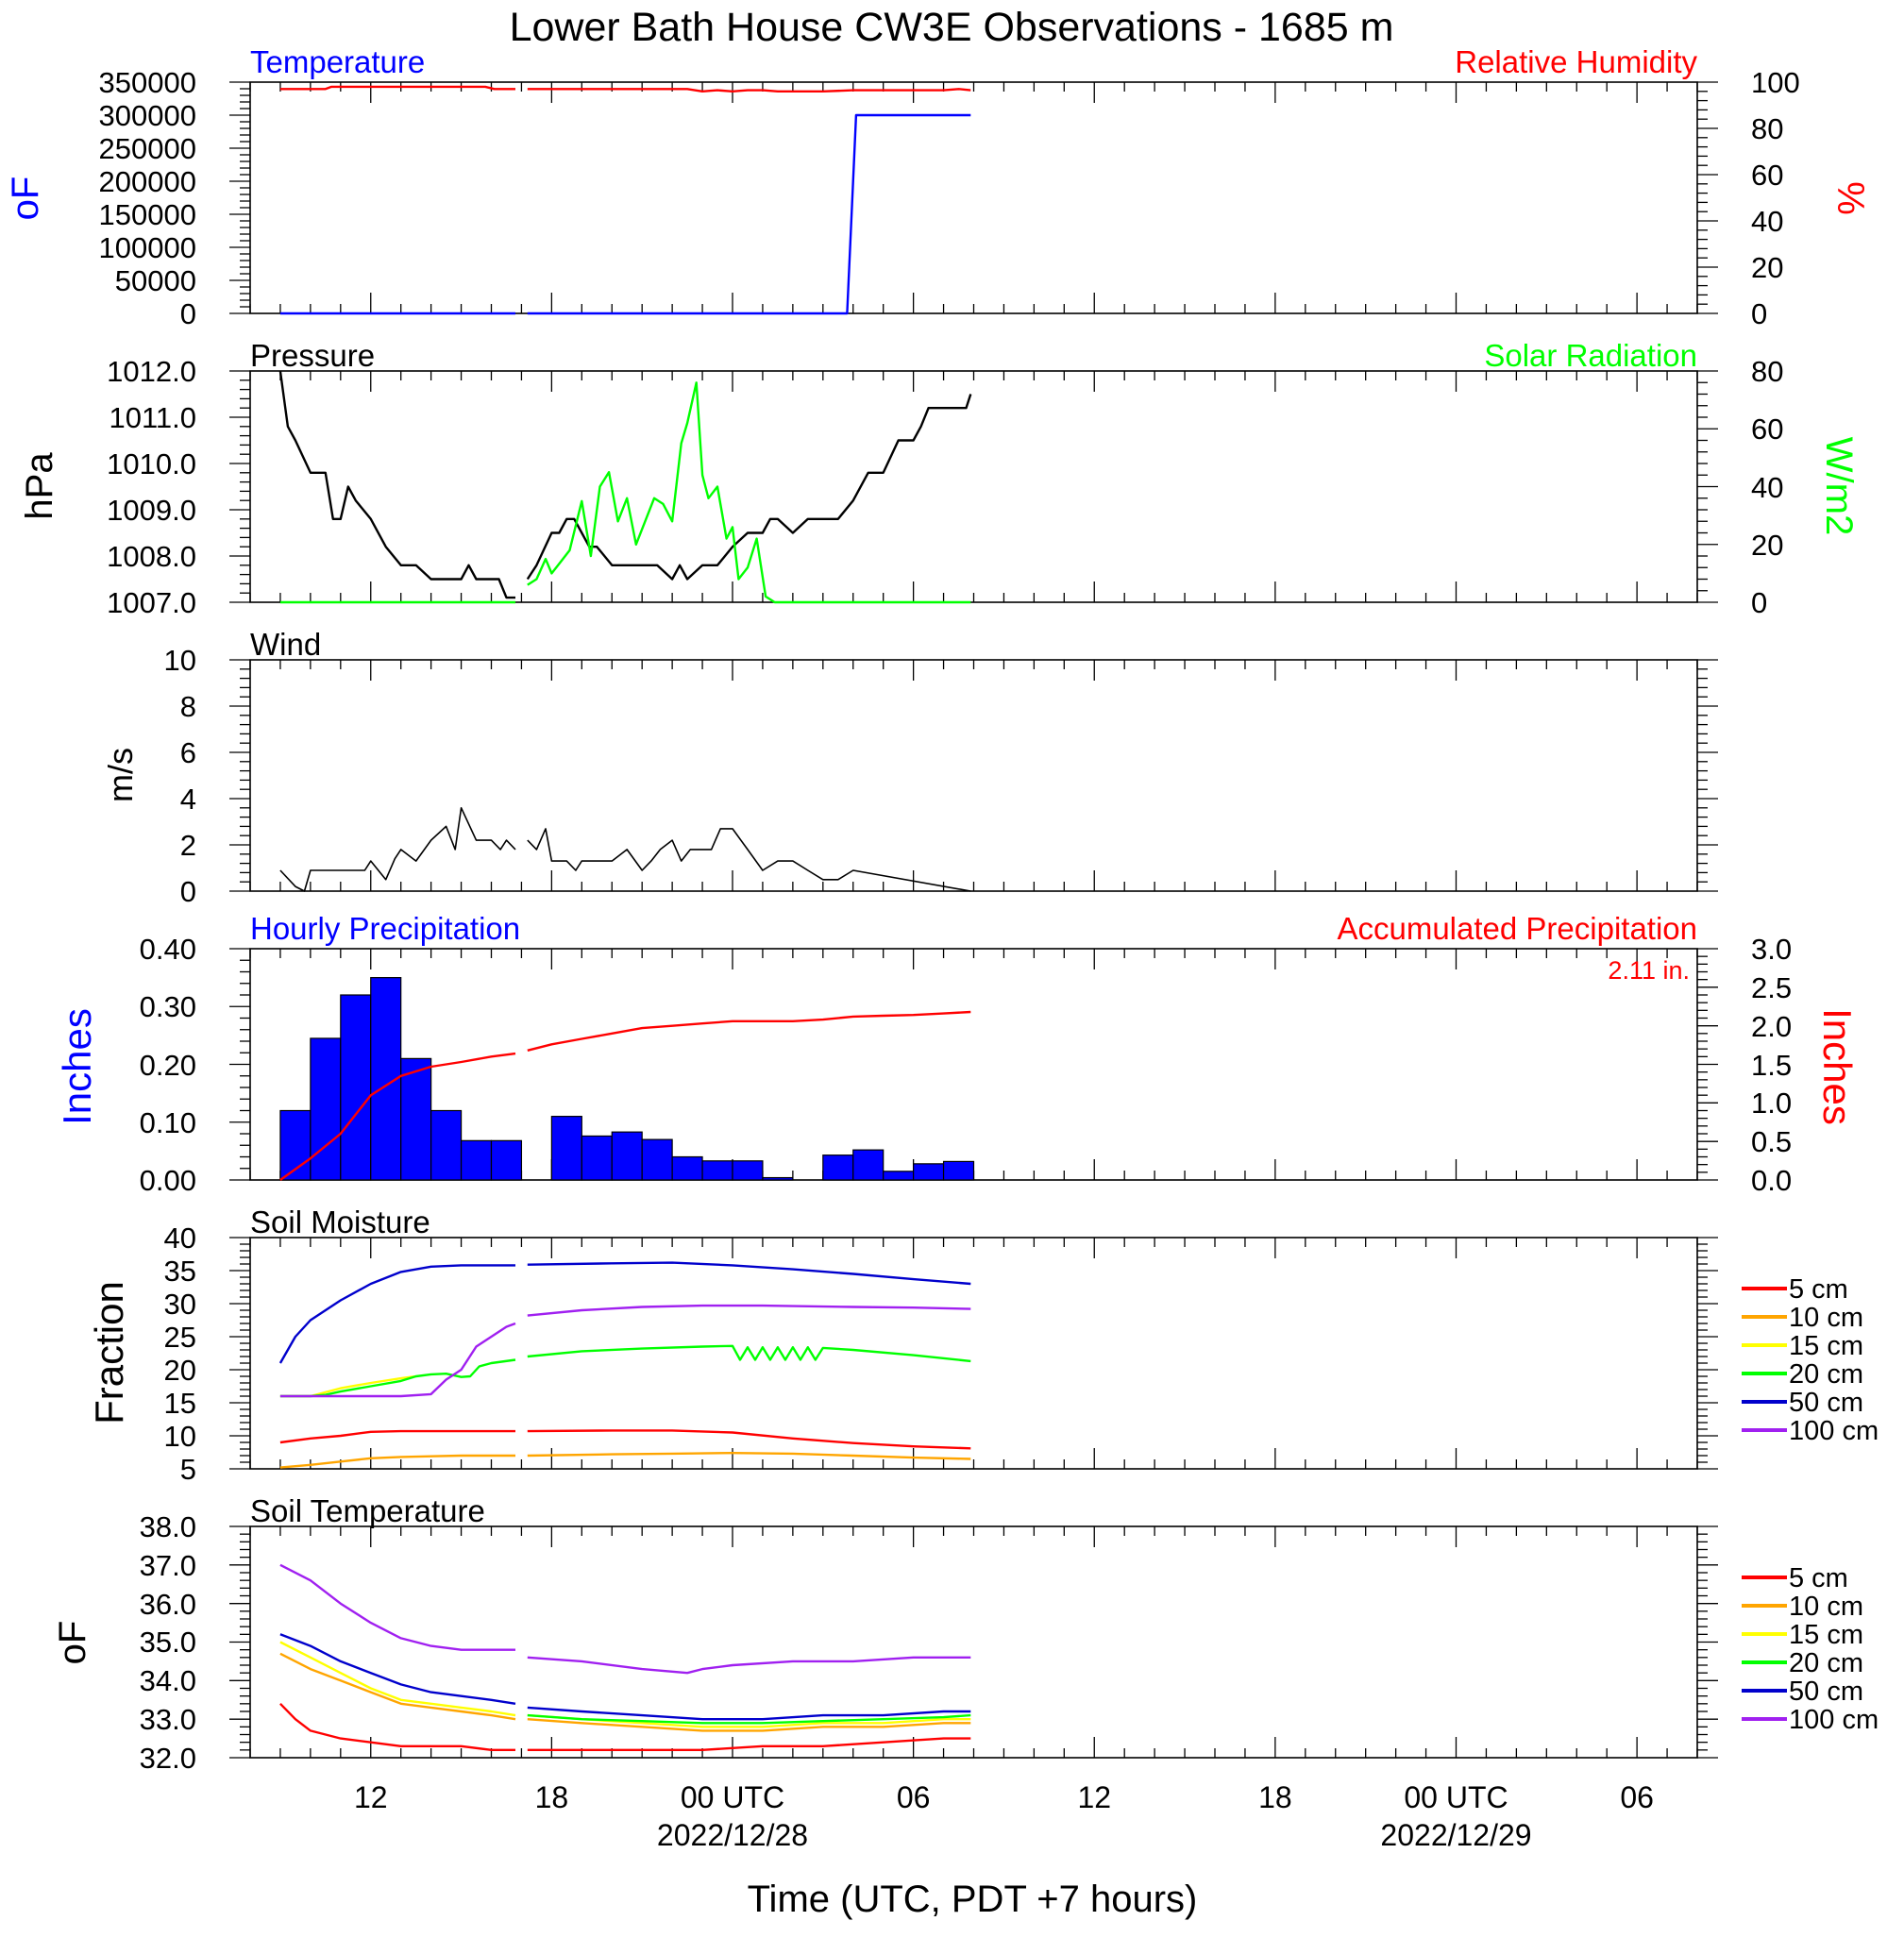  I want to click on soil-temp-tick-label: 38.0, so click(168, 1527).